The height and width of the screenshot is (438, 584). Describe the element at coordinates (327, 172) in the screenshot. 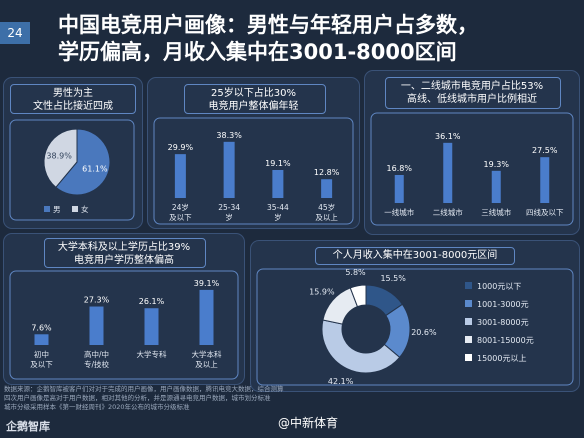

I see `svg-age-value-label: 12.8%` at that location.